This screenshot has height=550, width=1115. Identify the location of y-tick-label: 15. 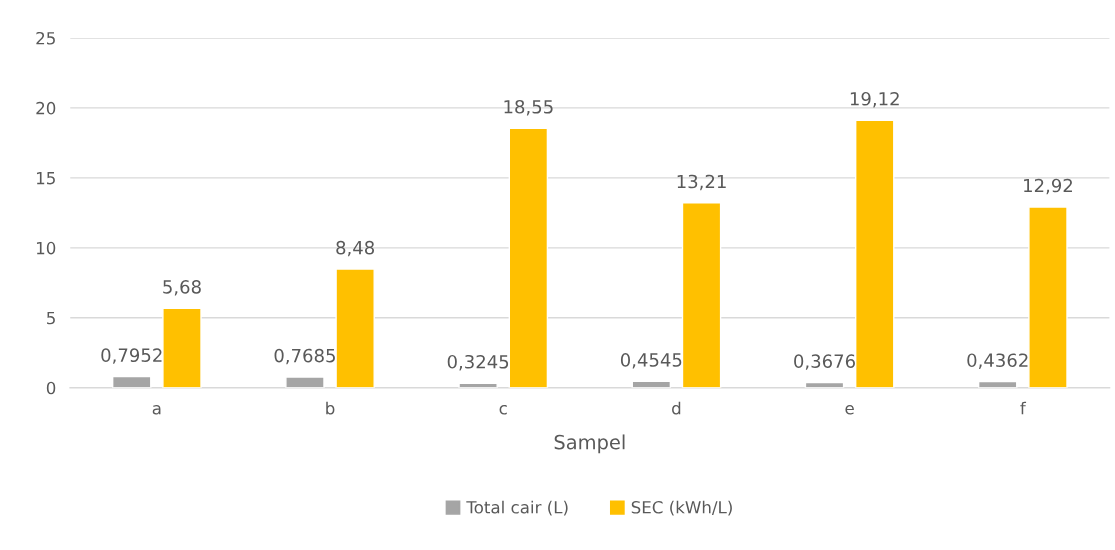
(45, 178).